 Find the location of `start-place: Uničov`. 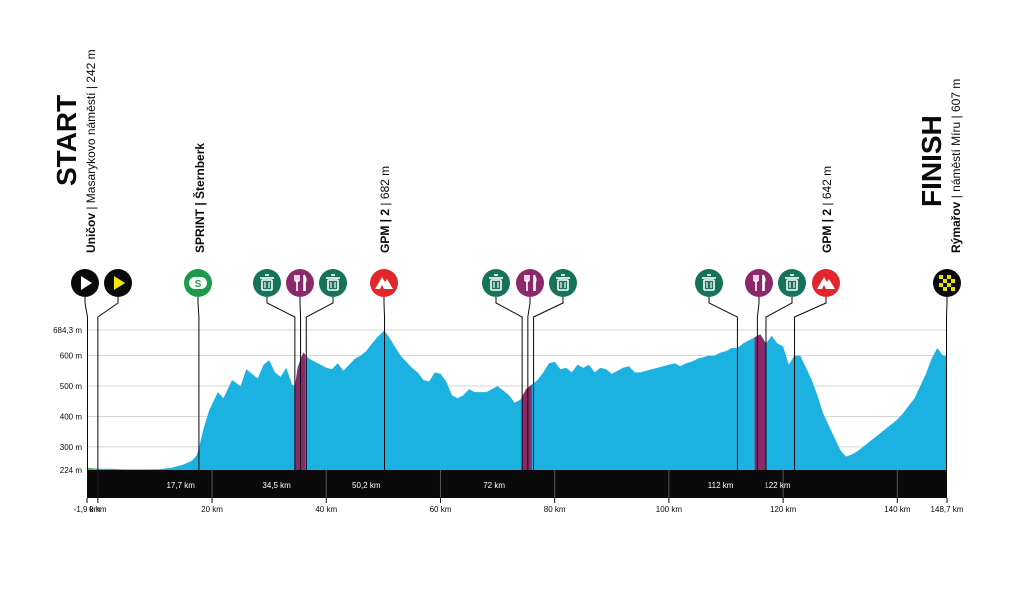

start-place: Uničov is located at coordinates (91, 233).